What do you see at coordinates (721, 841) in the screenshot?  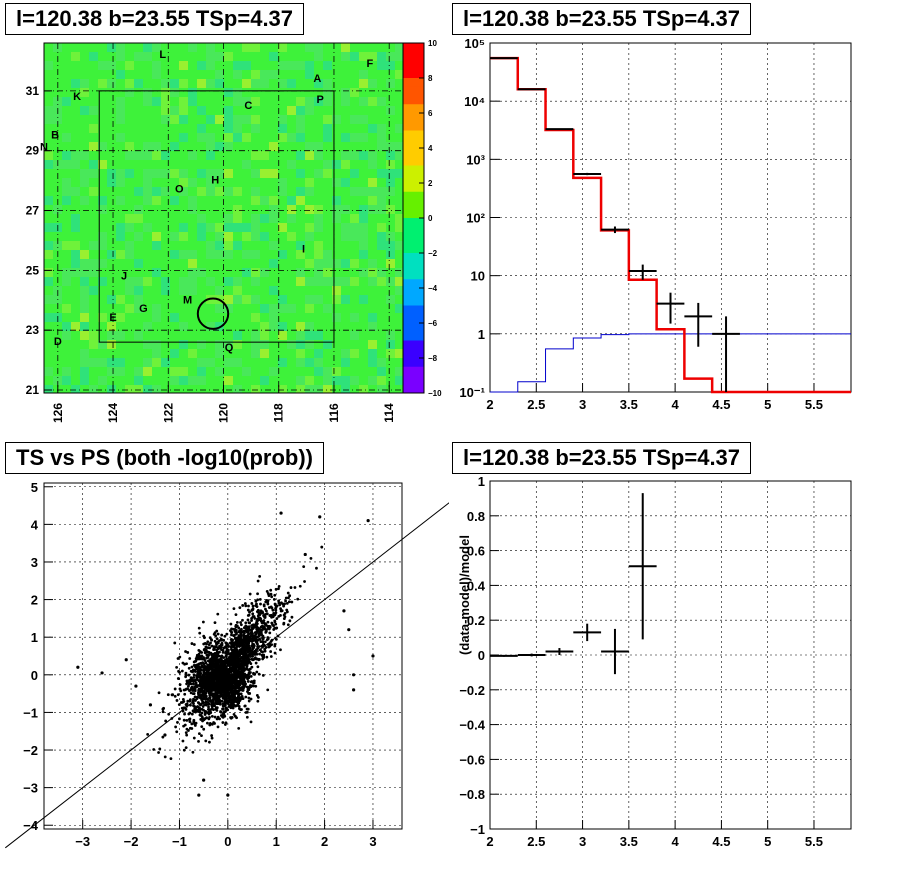 I see `residual-x-tick-label: 4.5` at bounding box center [721, 841].